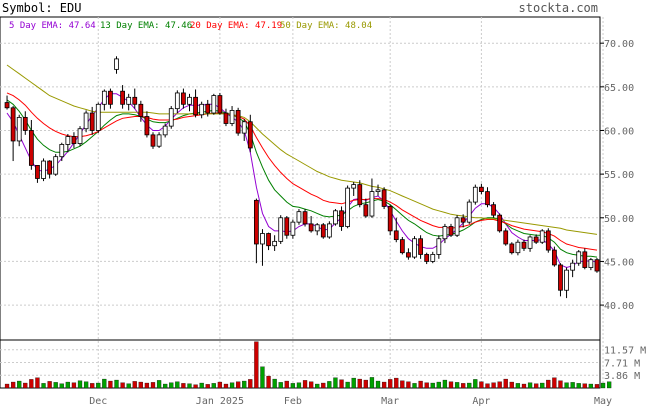 The height and width of the screenshot is (406, 655). Describe the element at coordinates (619, 44) in the screenshot. I see `y-tick-label: 70.00` at that location.